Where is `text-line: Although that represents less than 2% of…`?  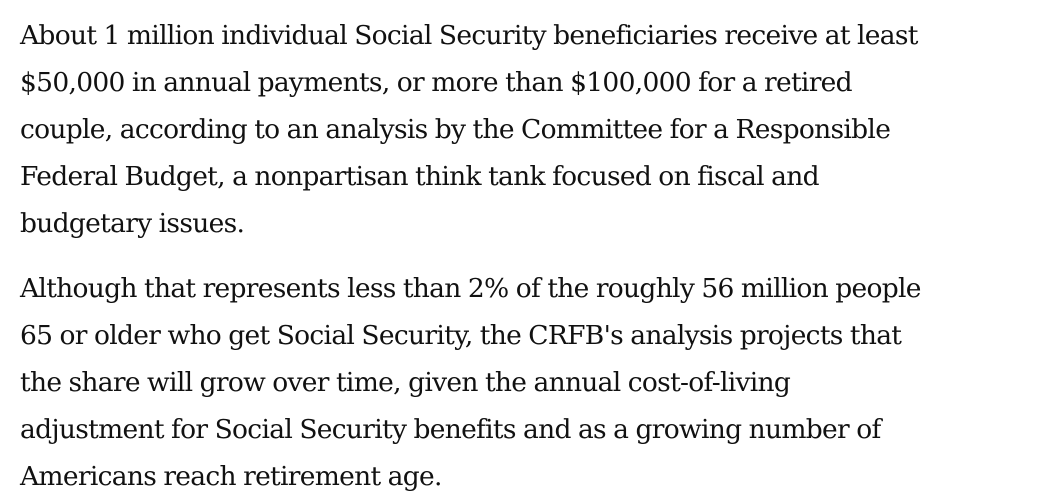 text-line: Although that represents less than 2% of… is located at coordinates (470, 288).